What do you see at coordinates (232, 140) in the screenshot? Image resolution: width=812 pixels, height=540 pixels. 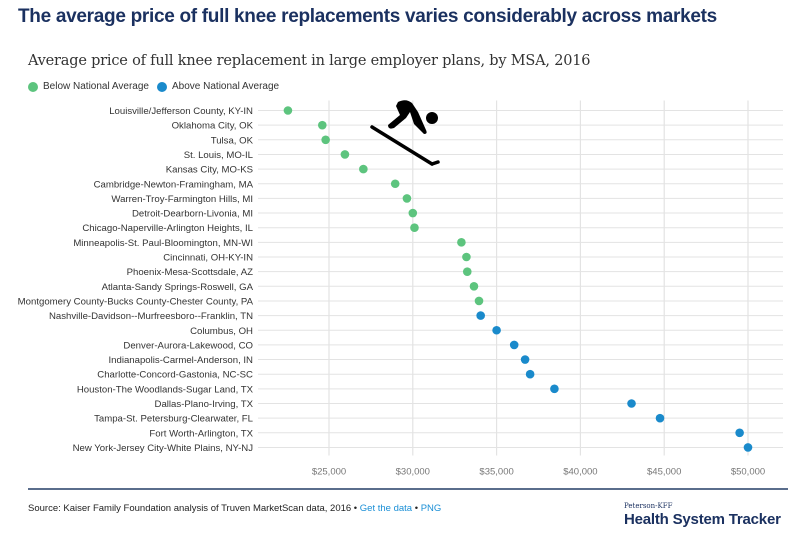 I see `y-category-label: Tulsa, OK` at bounding box center [232, 140].